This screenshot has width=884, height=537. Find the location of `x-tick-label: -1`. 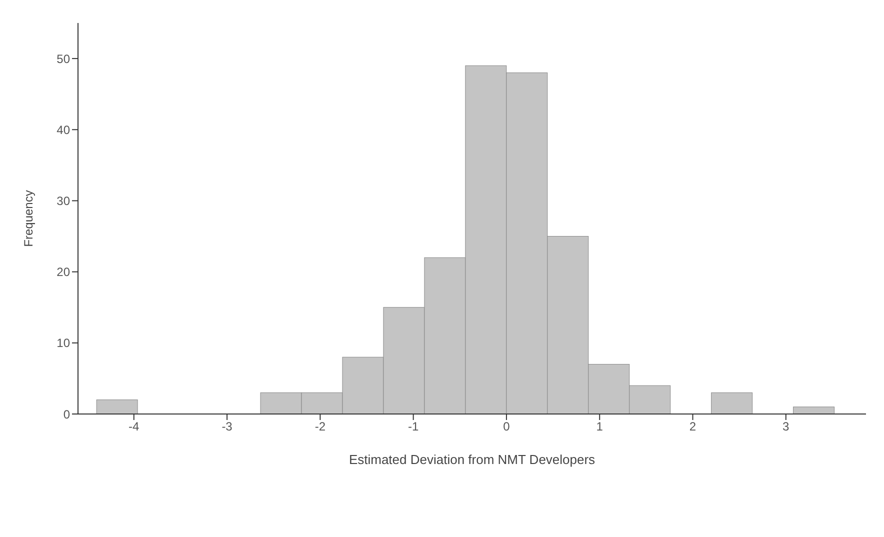

x-tick-label: -1 is located at coordinates (413, 427).